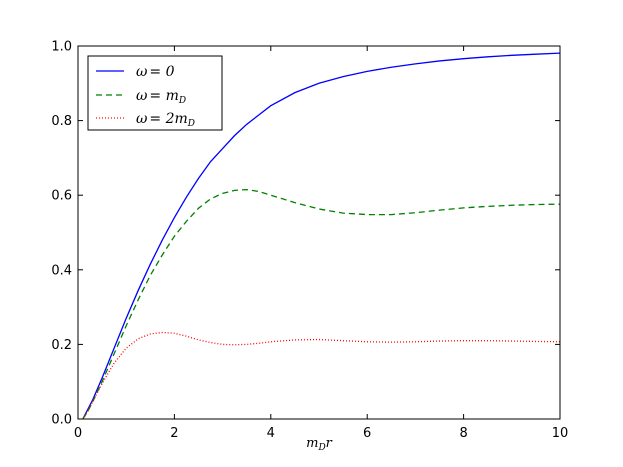 The height and width of the screenshot is (467, 623). I want to click on x-tick-label: 6, so click(367, 433).